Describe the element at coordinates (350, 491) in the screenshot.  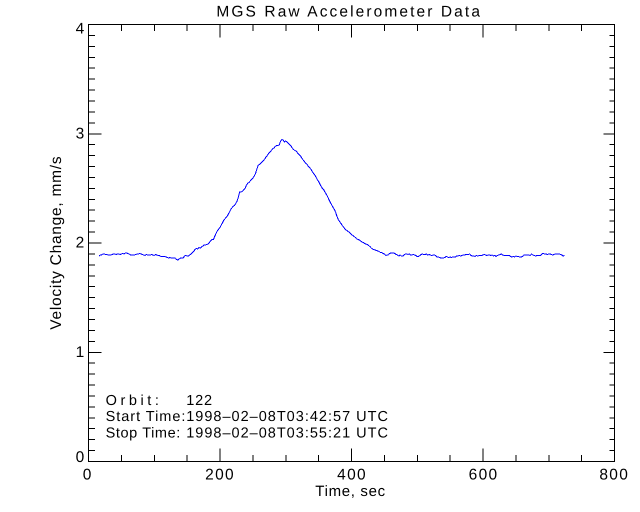
I see `svg-text: Time, sec` at that location.